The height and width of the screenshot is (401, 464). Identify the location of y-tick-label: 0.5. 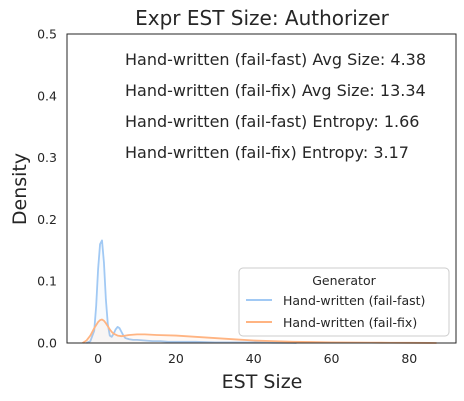
(47, 34).